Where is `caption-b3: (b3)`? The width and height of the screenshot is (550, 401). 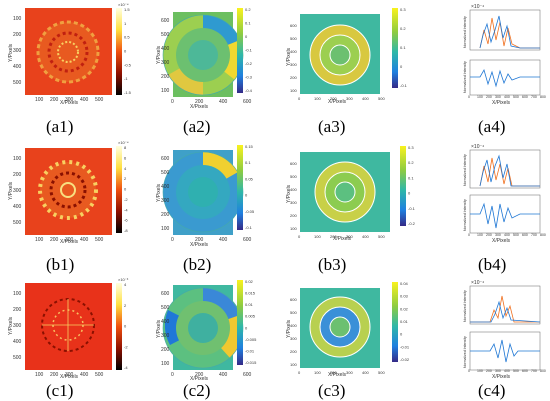
caption-b3: (b3) is located at coordinates (332, 264).